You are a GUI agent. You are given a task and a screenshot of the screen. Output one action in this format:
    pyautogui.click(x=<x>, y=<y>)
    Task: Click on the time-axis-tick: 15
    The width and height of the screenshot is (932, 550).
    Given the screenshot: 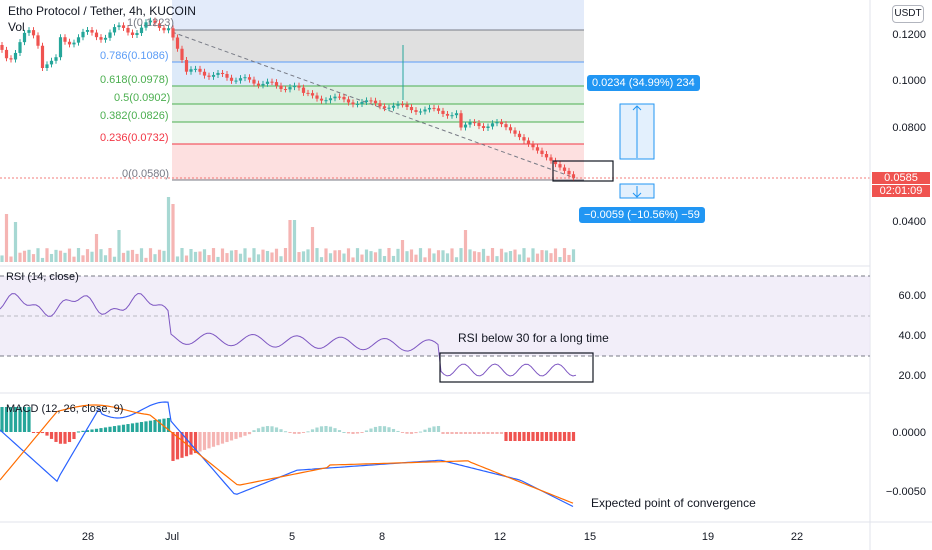 What is the action you would take?
    pyautogui.click(x=590, y=537)
    